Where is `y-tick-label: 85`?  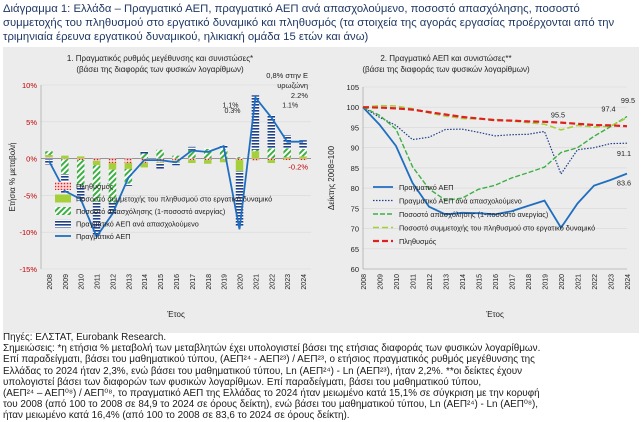 y-tick-label: 85 is located at coordinates (355, 168).